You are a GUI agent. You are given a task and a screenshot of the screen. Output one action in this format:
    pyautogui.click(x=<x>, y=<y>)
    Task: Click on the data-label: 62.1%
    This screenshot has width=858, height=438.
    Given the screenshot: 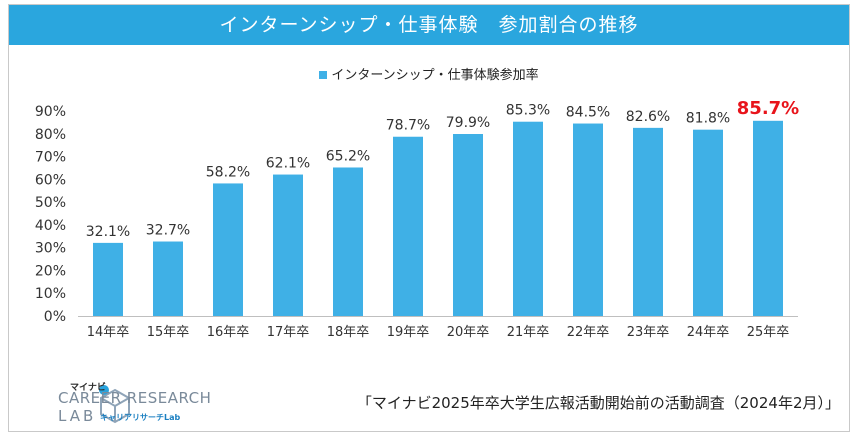 What is the action you would take?
    pyautogui.click(x=288, y=164)
    